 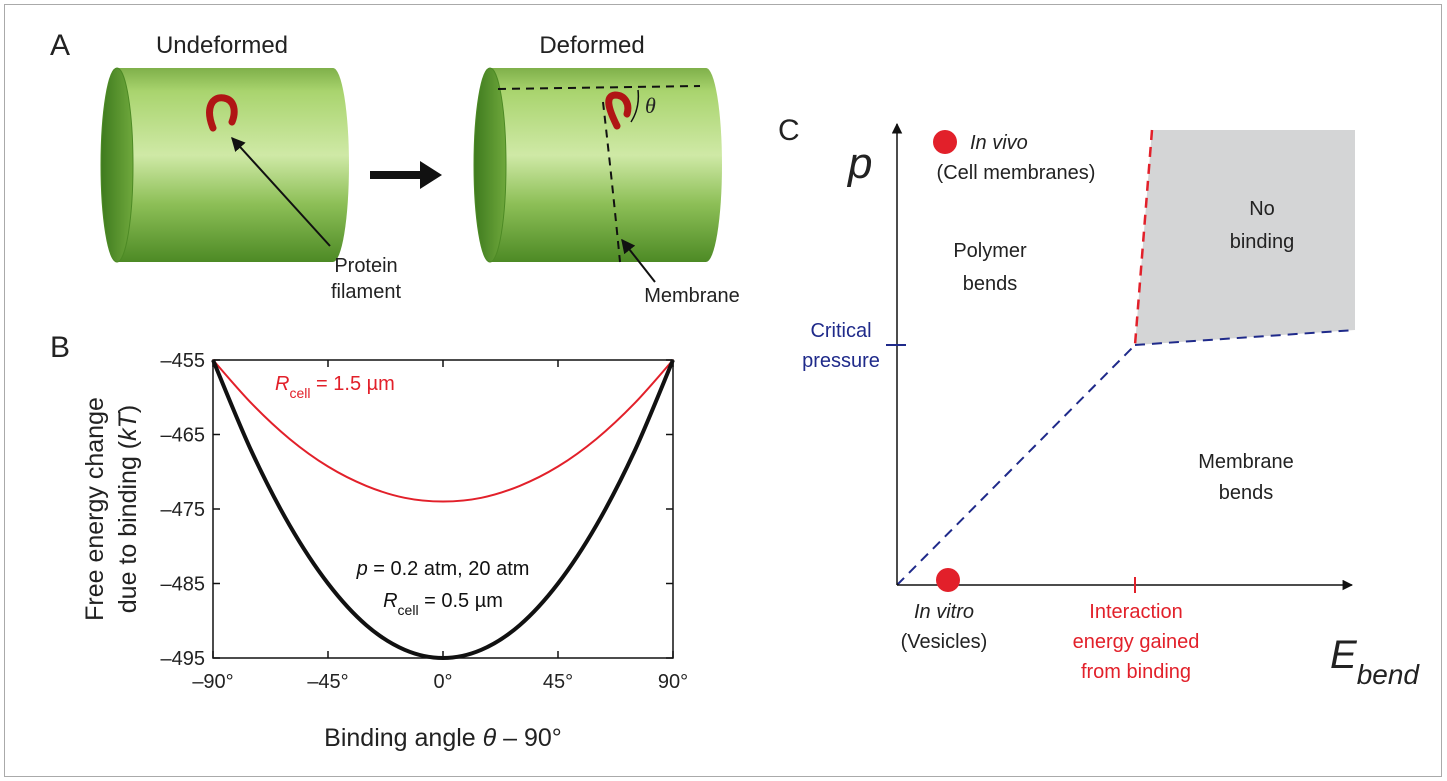 I want to click on y-tick-label: –455, so click(x=183, y=361).